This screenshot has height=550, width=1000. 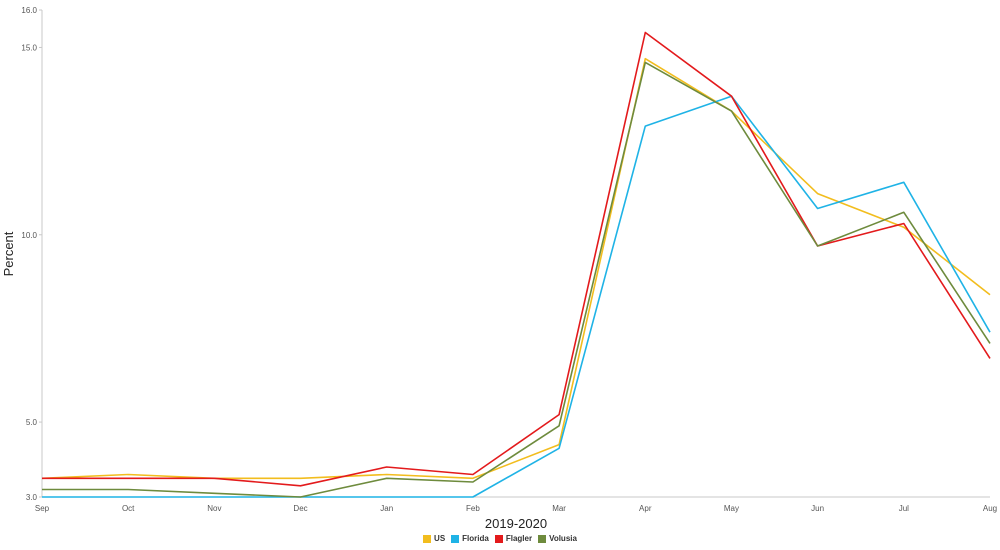 I want to click on x-tick-label: Sep, so click(x=42, y=508).